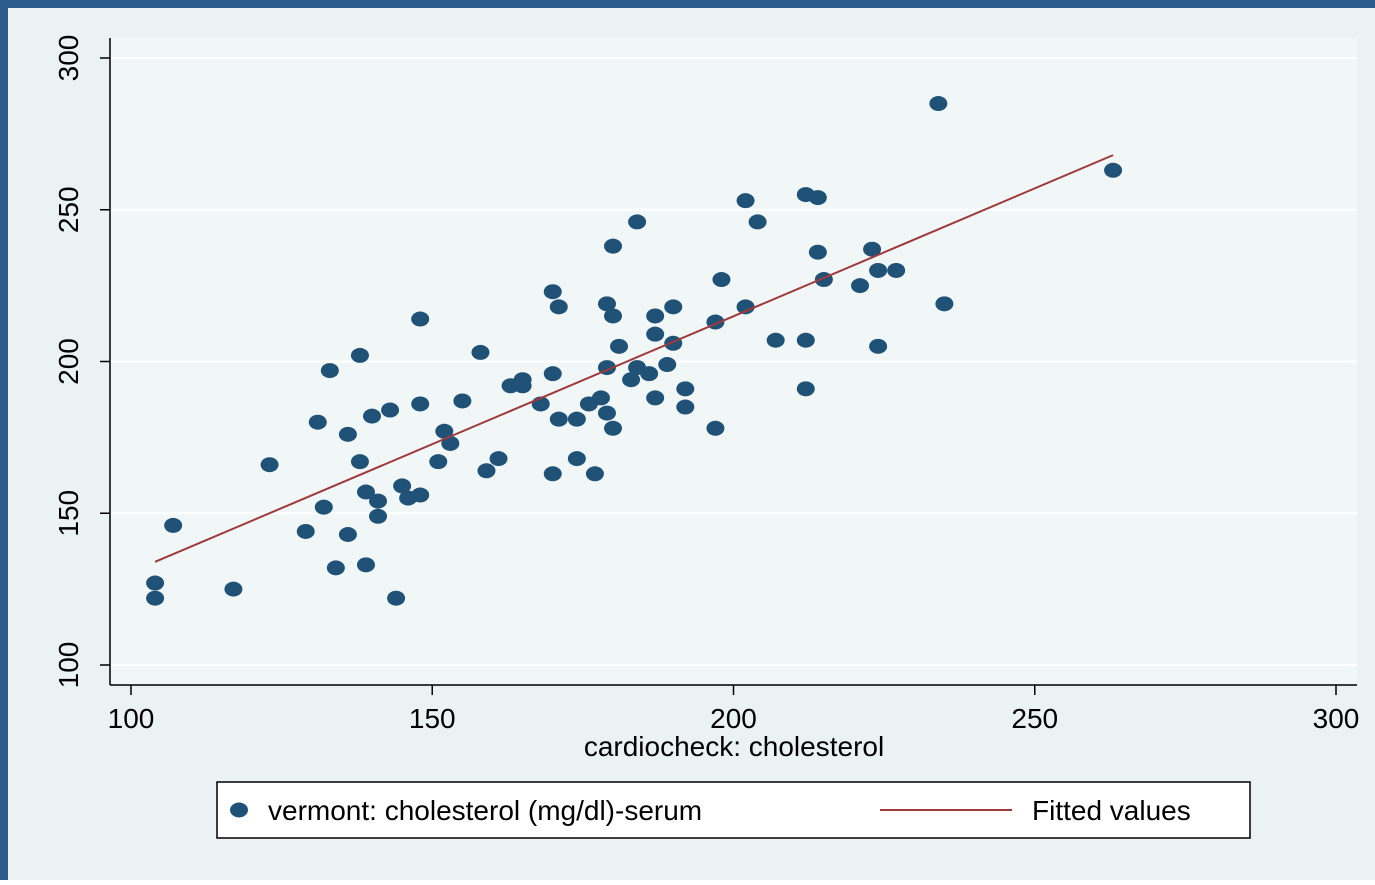  I want to click on legend, so click(733, 810).